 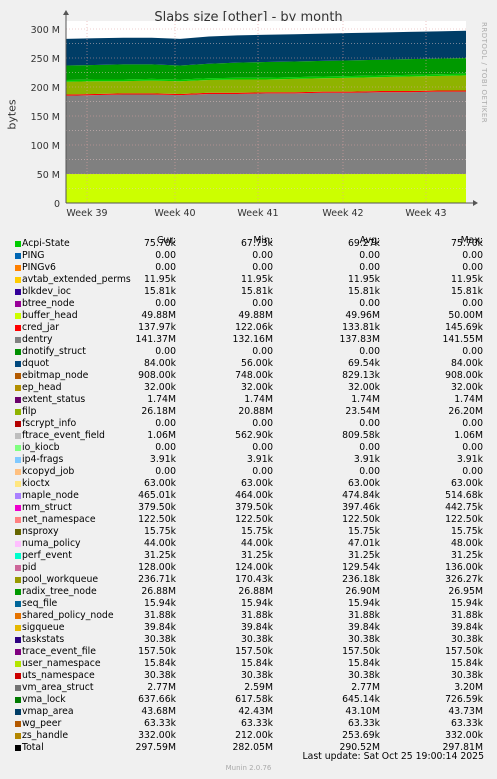 What do you see at coordinates (174, 213) in the screenshot?
I see `x-tick-label: Week 40` at bounding box center [174, 213].